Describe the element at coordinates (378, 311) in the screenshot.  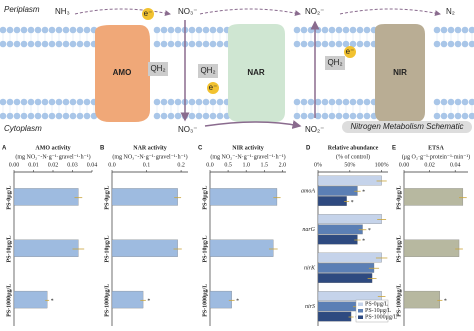
I see `legend-label: PS-10μg/L` at that location.